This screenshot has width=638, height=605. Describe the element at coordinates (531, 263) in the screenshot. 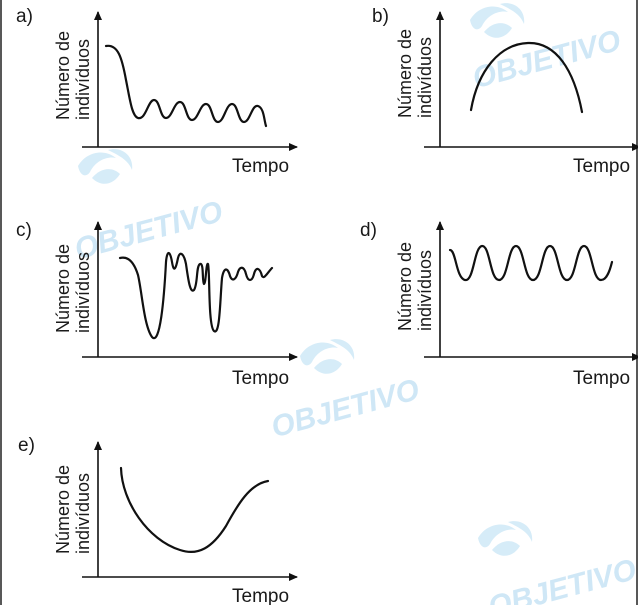

I see `curve-d` at that location.